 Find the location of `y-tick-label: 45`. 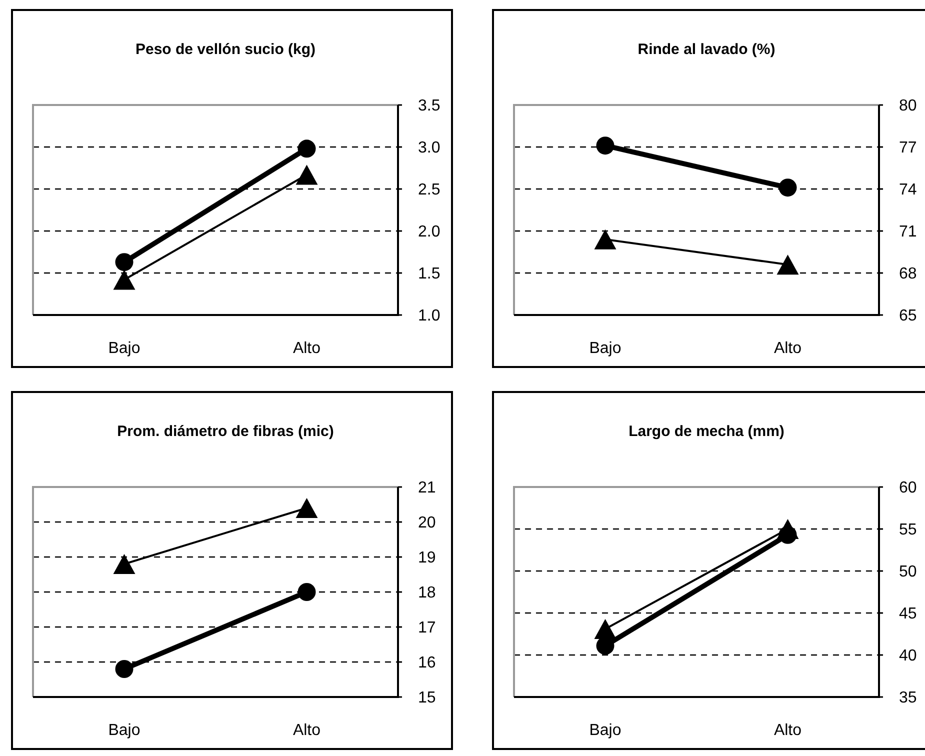

y-tick-label: 45 is located at coordinates (908, 614).